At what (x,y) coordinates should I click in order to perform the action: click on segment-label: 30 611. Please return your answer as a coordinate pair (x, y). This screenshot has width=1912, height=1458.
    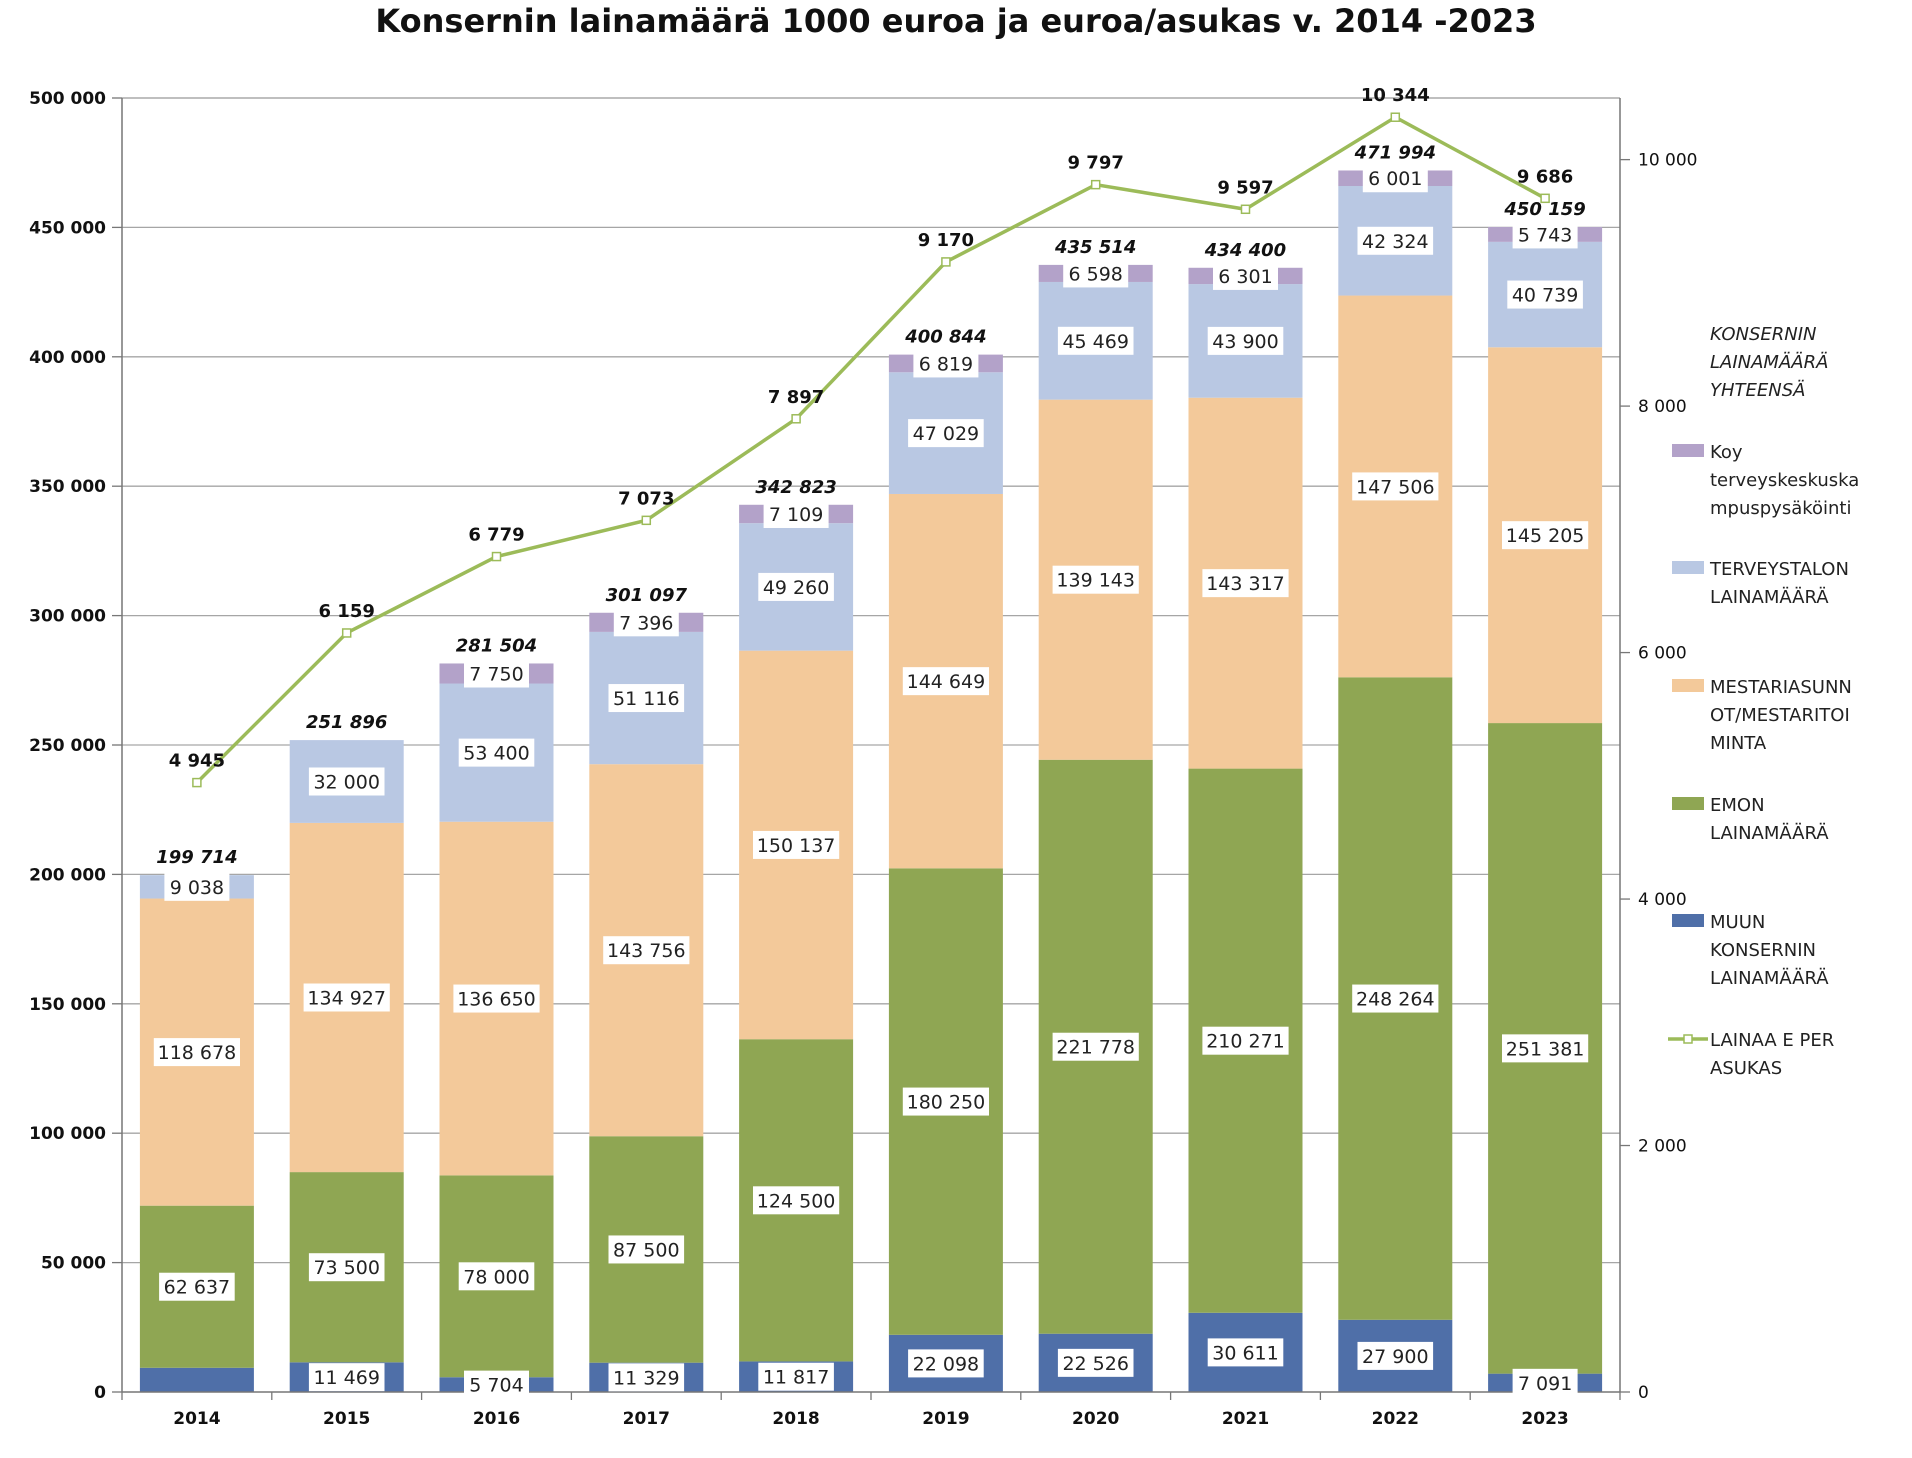
    Looking at the image, I should click on (1245, 1352).